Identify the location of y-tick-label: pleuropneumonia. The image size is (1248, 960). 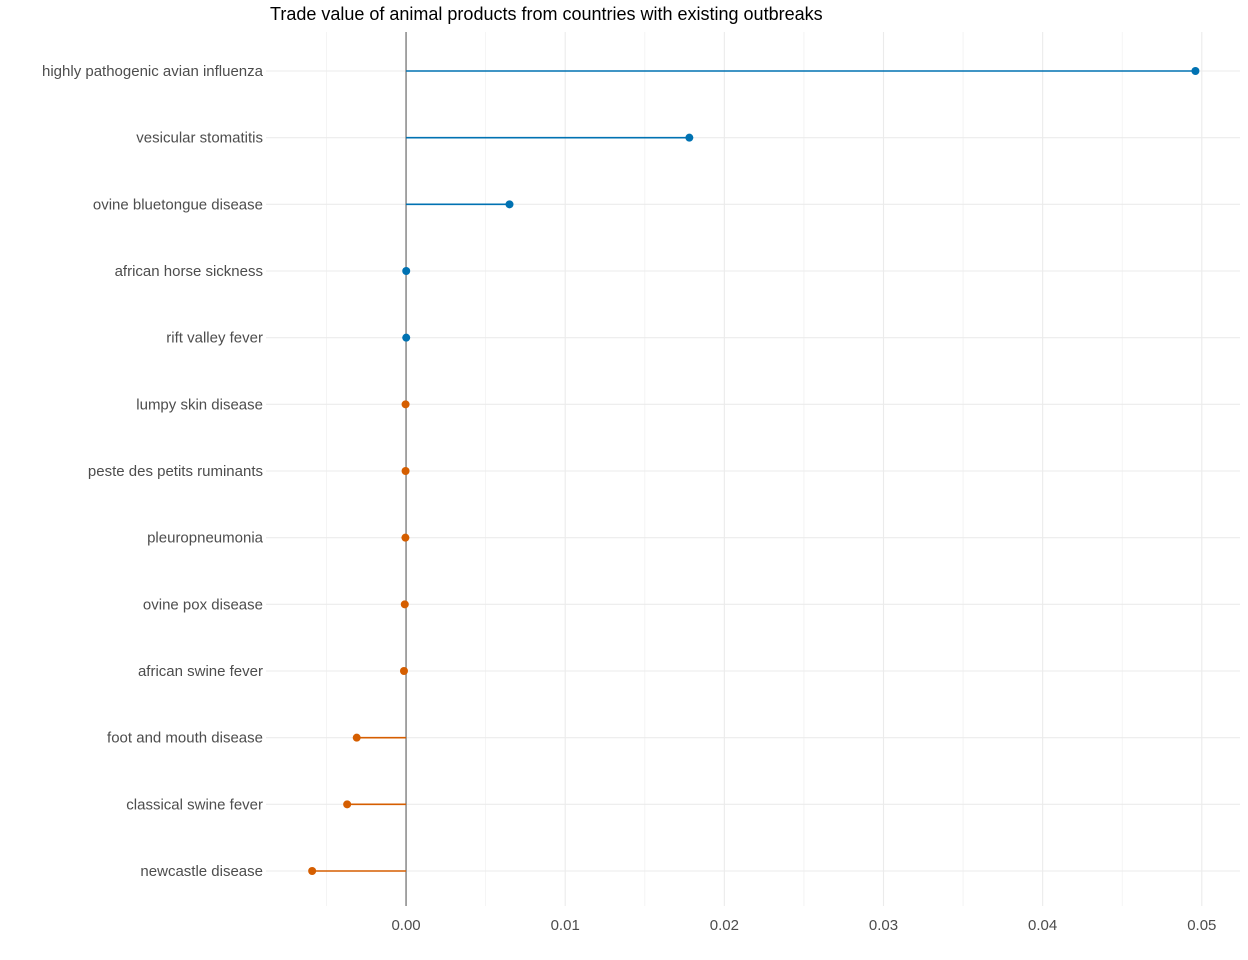
(205, 538).